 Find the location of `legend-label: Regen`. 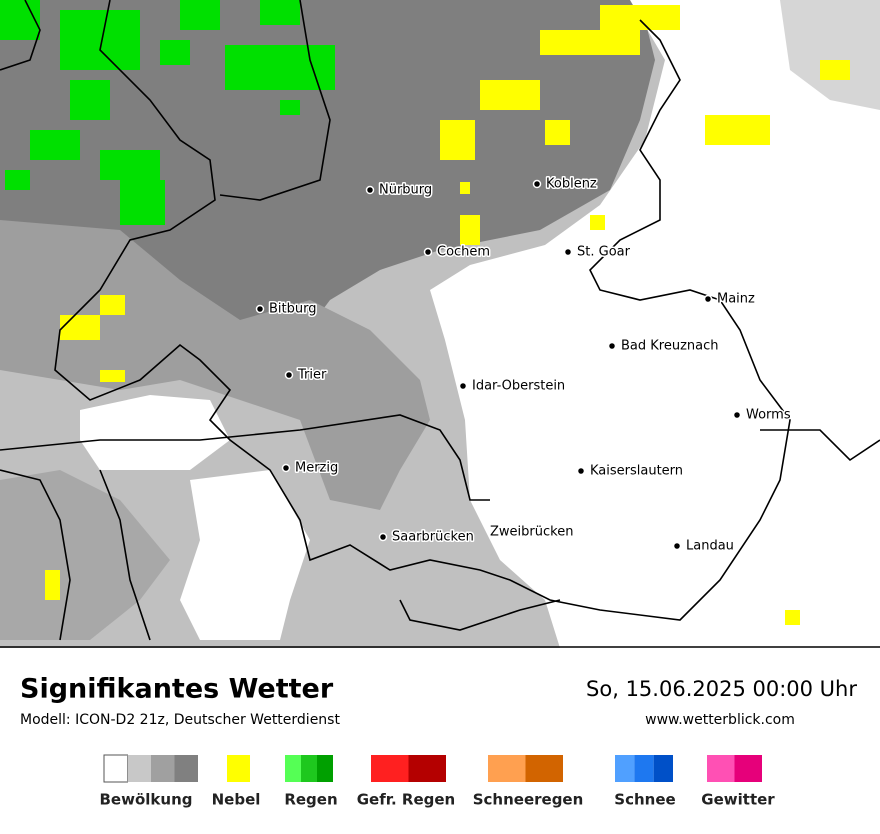

legend-label: Regen is located at coordinates (310, 800).